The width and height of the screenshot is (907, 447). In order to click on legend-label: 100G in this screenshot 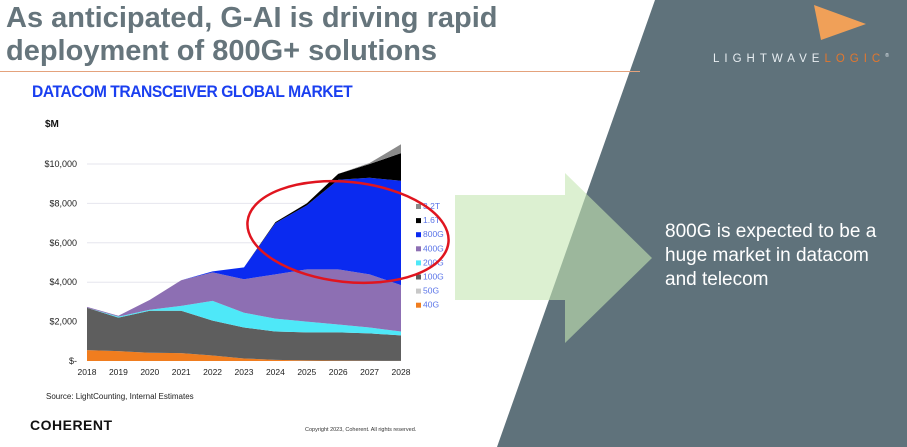, I will do `click(433, 277)`.